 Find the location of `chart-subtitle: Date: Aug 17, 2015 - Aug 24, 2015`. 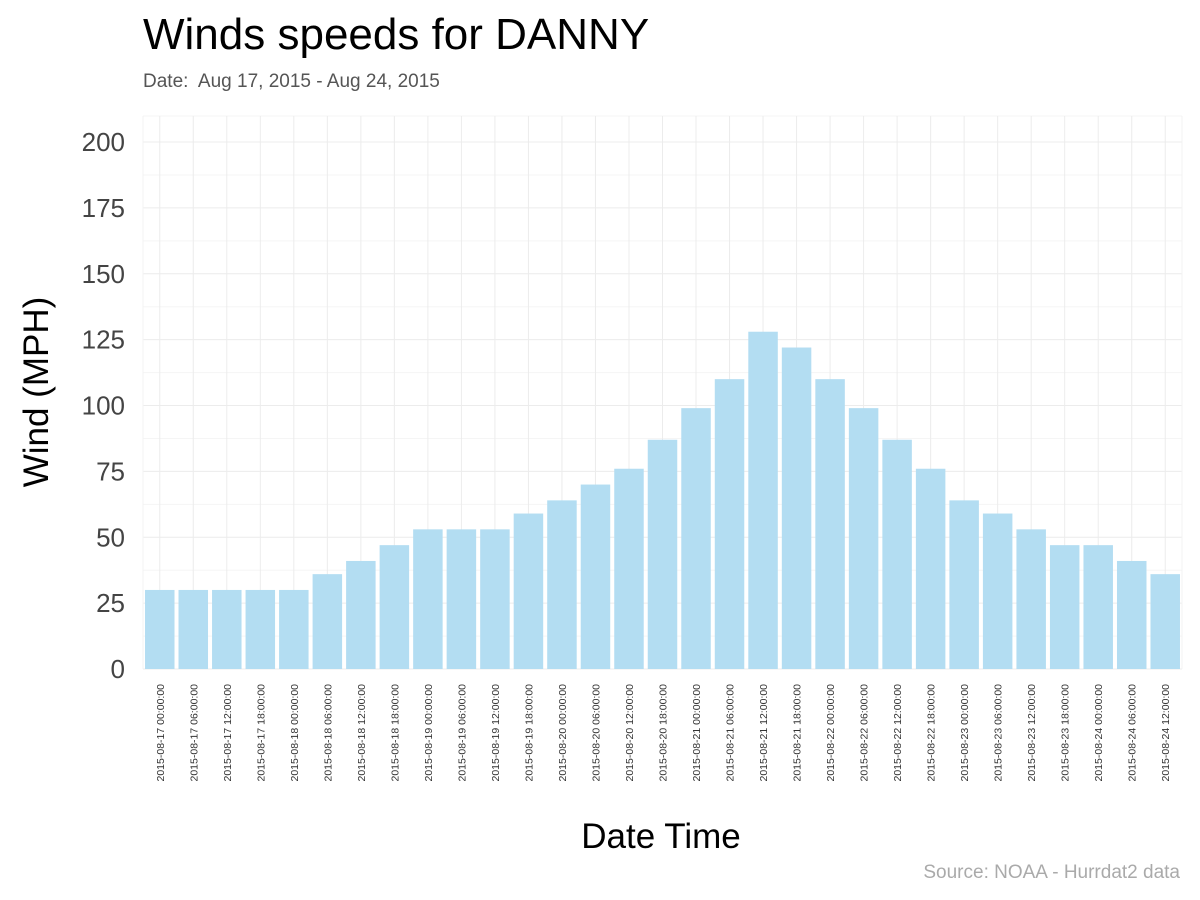

chart-subtitle: Date: Aug 17, 2015 - Aug 24, 2015 is located at coordinates (291, 81).